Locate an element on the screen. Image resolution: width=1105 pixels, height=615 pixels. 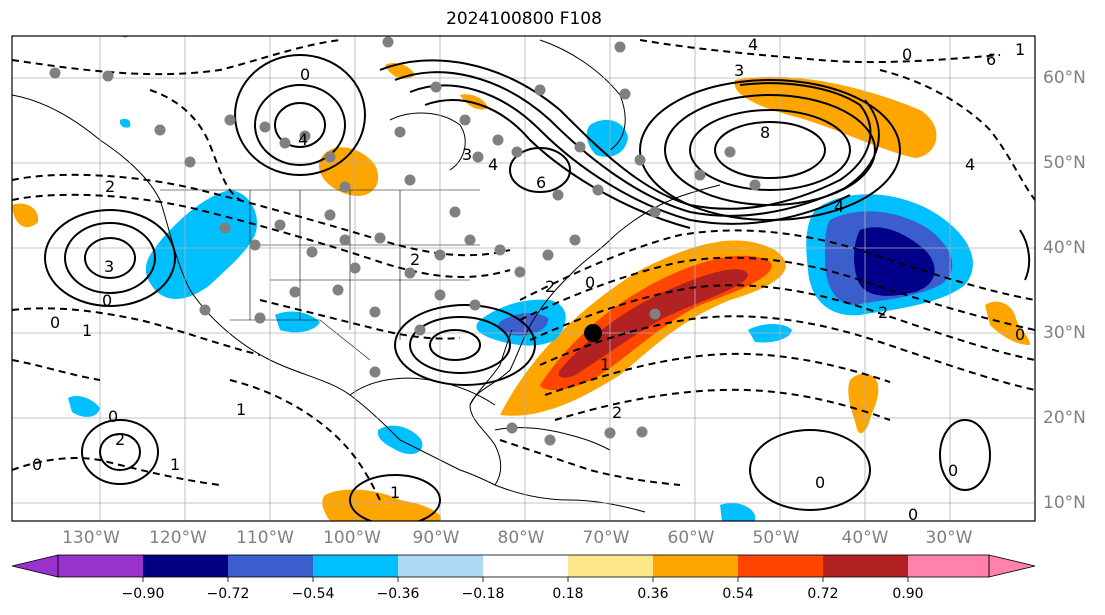
dashed-canada-west is located at coordinates (195, 145).